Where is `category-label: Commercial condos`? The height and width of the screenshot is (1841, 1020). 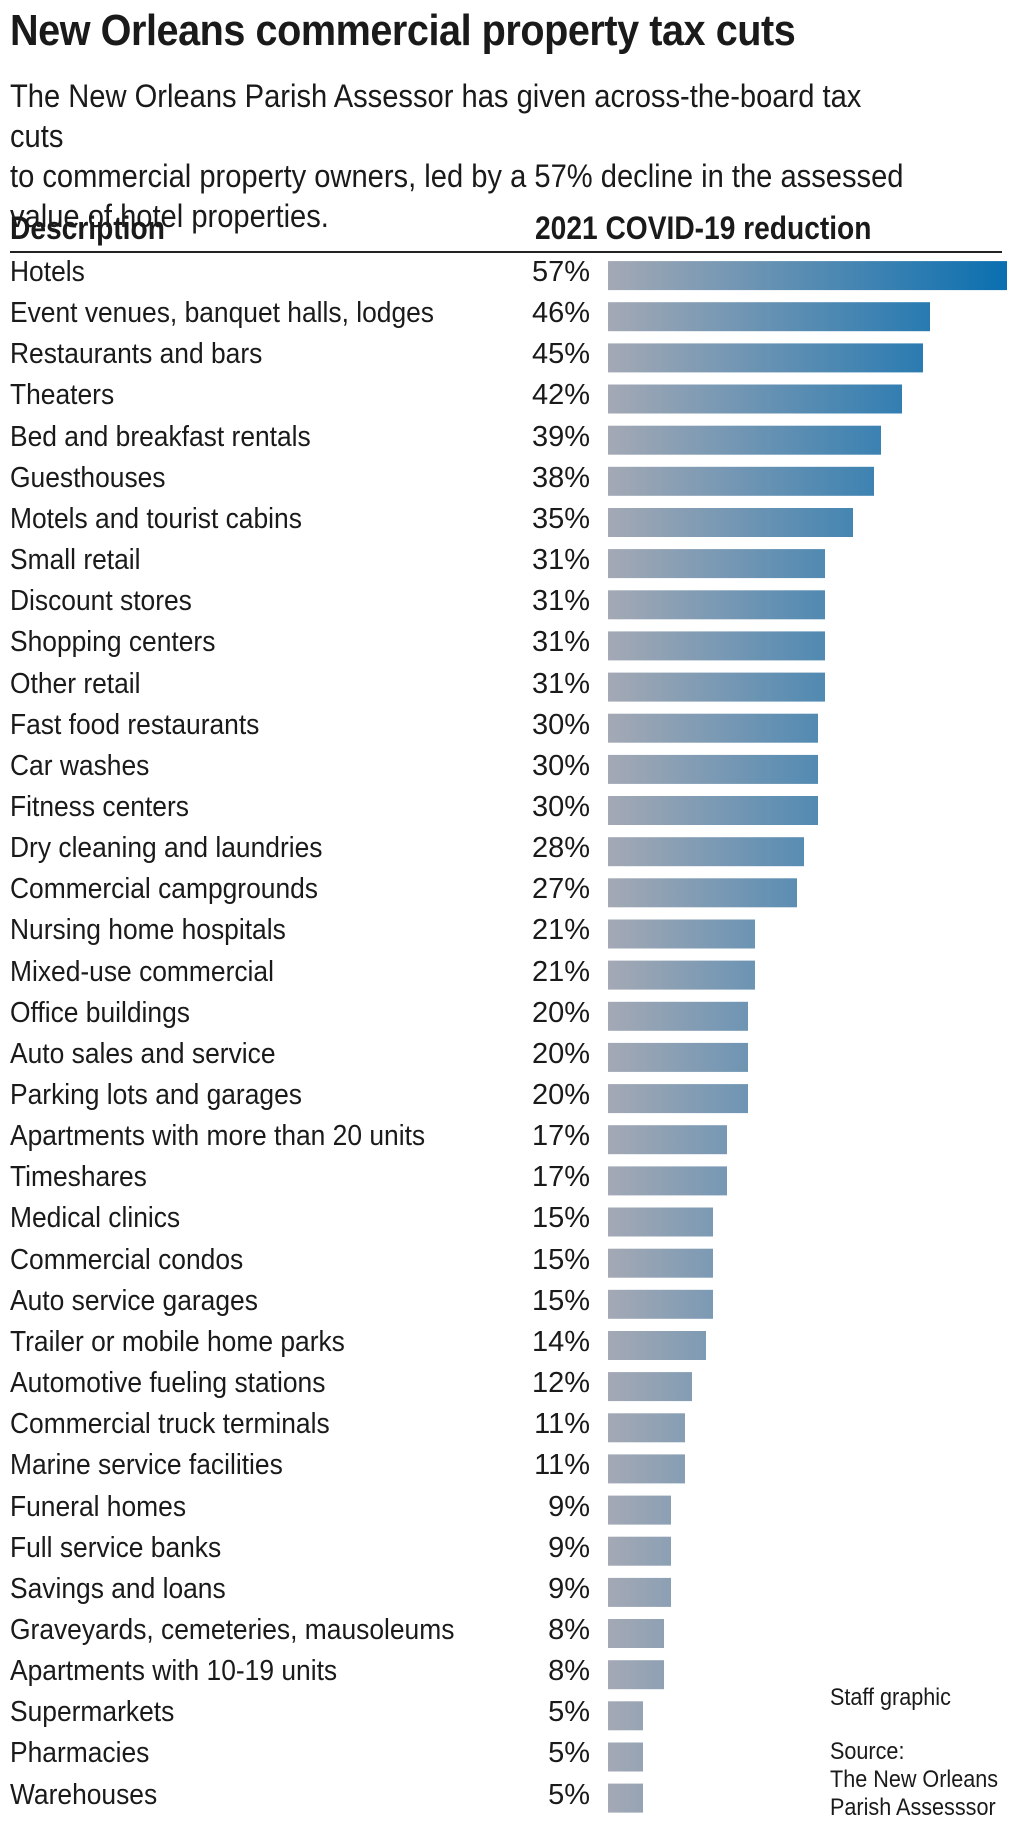 category-label: Commercial condos is located at coordinates (127, 1259).